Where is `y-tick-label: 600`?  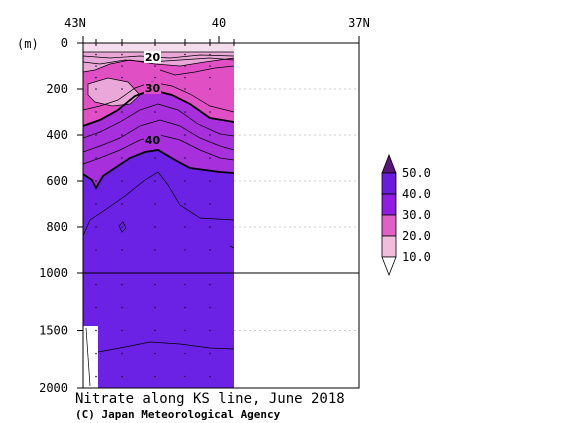
y-tick-label: 600 is located at coordinates (57, 181).